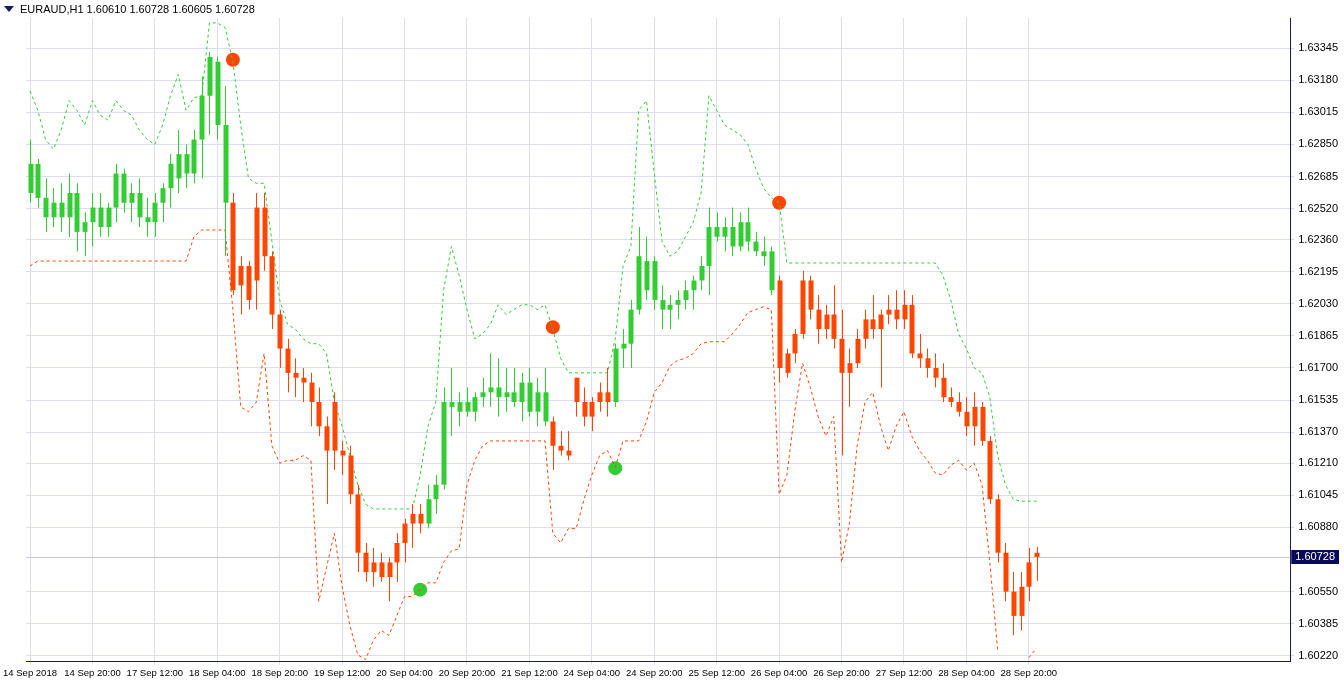  I want to click on x-tick-label: 18 Sep 04:00, so click(217, 672).